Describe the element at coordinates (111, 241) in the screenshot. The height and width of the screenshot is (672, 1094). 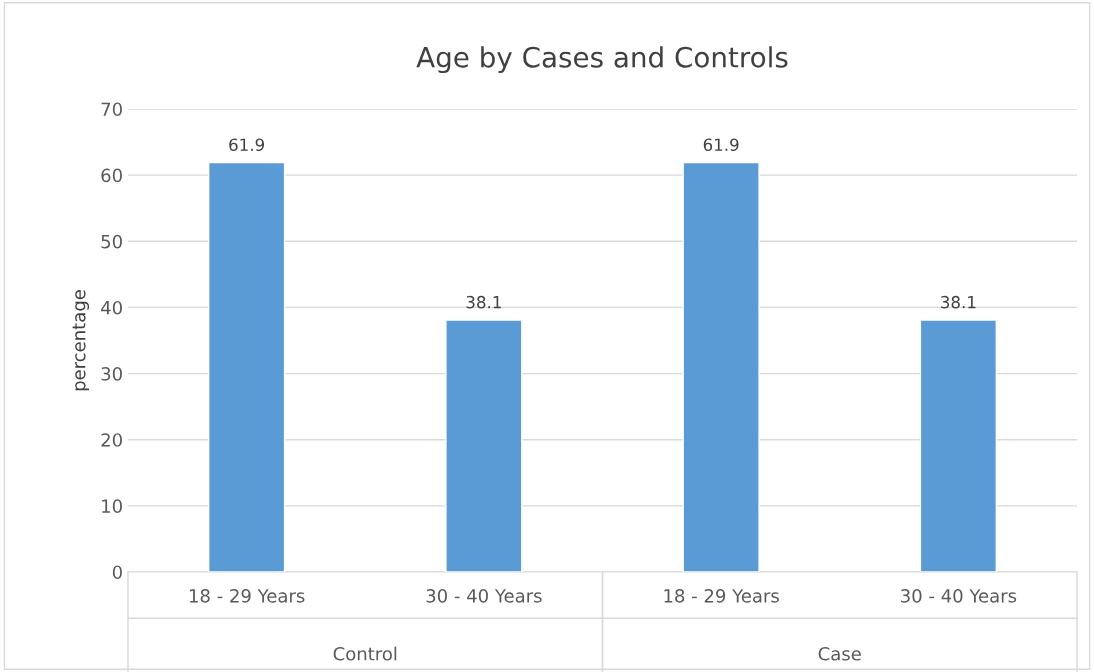
I see `y-tick-label: 50` at that location.